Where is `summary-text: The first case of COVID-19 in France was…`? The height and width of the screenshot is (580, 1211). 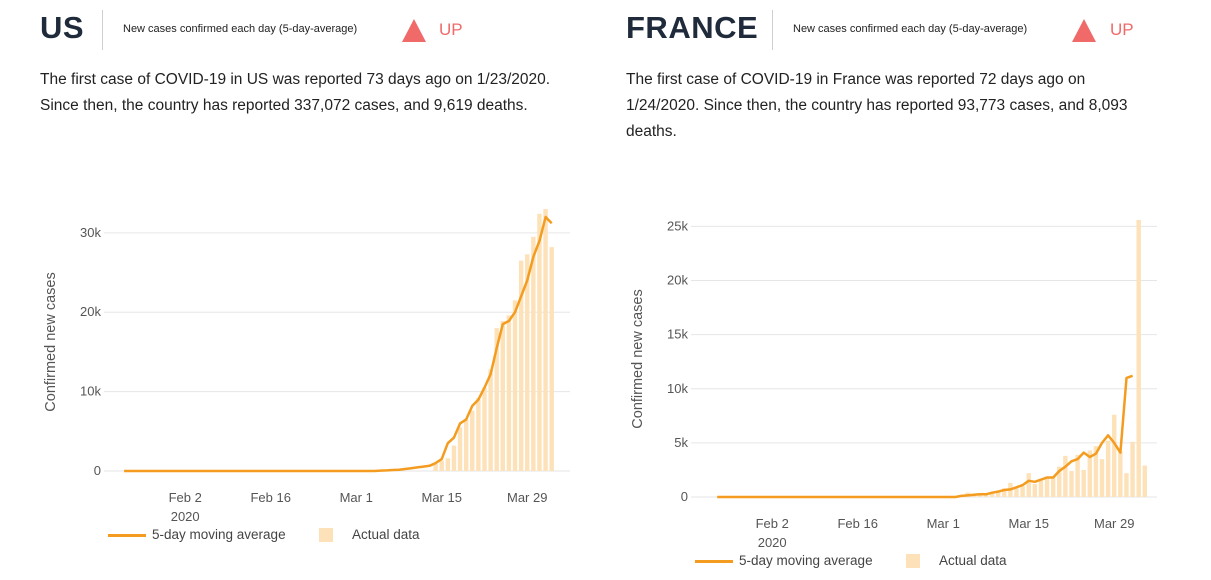
summary-text: The first case of COVID-19 in France was… is located at coordinates (877, 106).